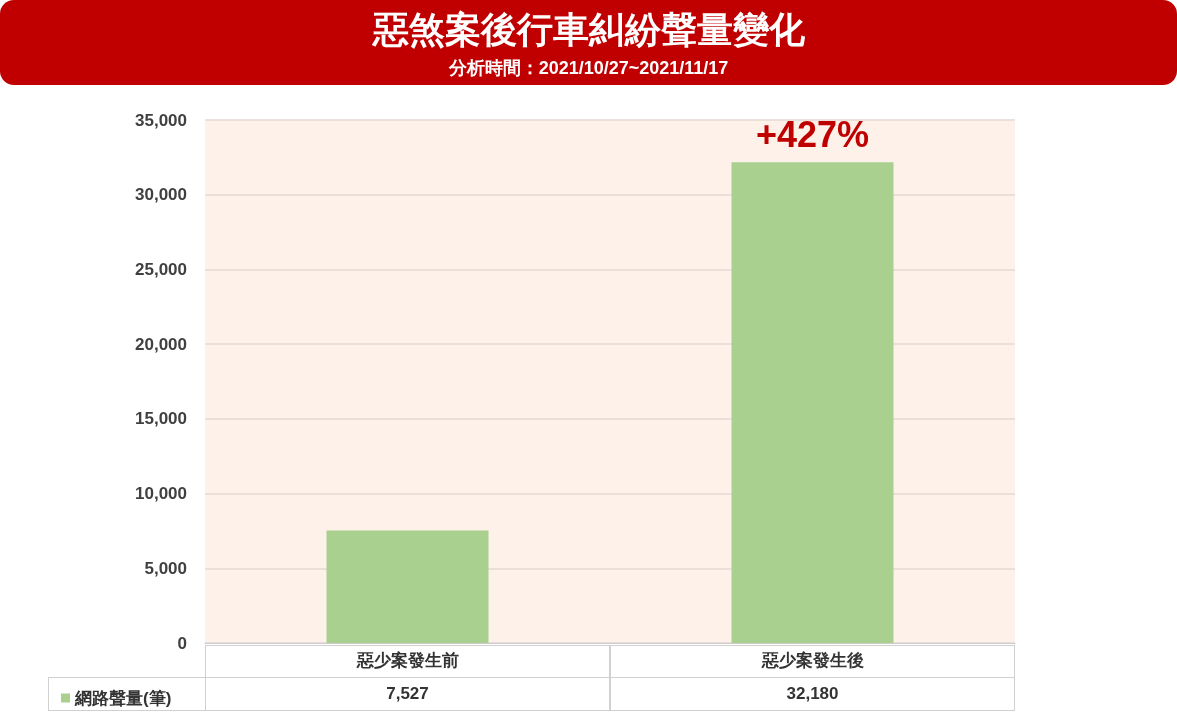 The width and height of the screenshot is (1177, 727). I want to click on annotation: +427%, so click(812, 134).